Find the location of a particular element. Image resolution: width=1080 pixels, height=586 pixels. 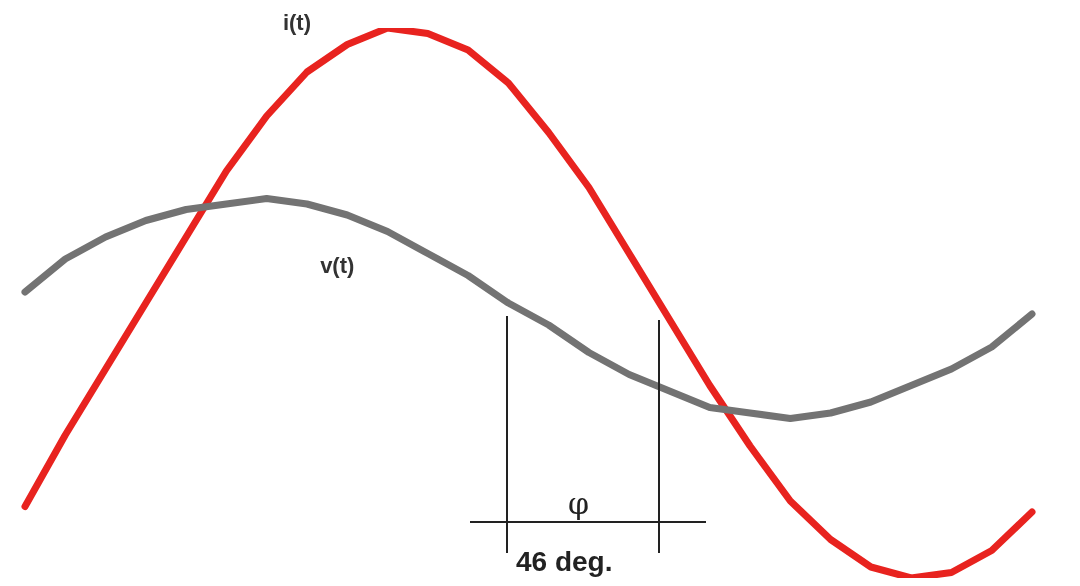

series-label: v(t) is located at coordinates (337, 265).